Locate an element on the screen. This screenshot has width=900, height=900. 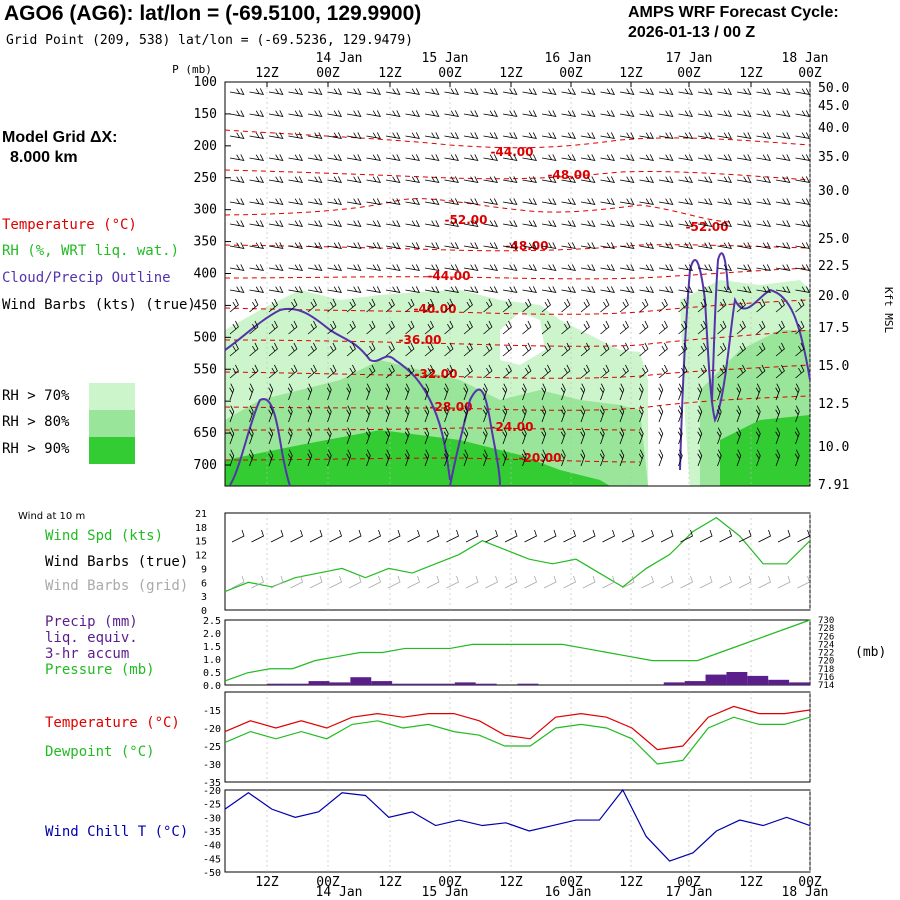
height-tick-label: 35.0 is located at coordinates (833, 157).